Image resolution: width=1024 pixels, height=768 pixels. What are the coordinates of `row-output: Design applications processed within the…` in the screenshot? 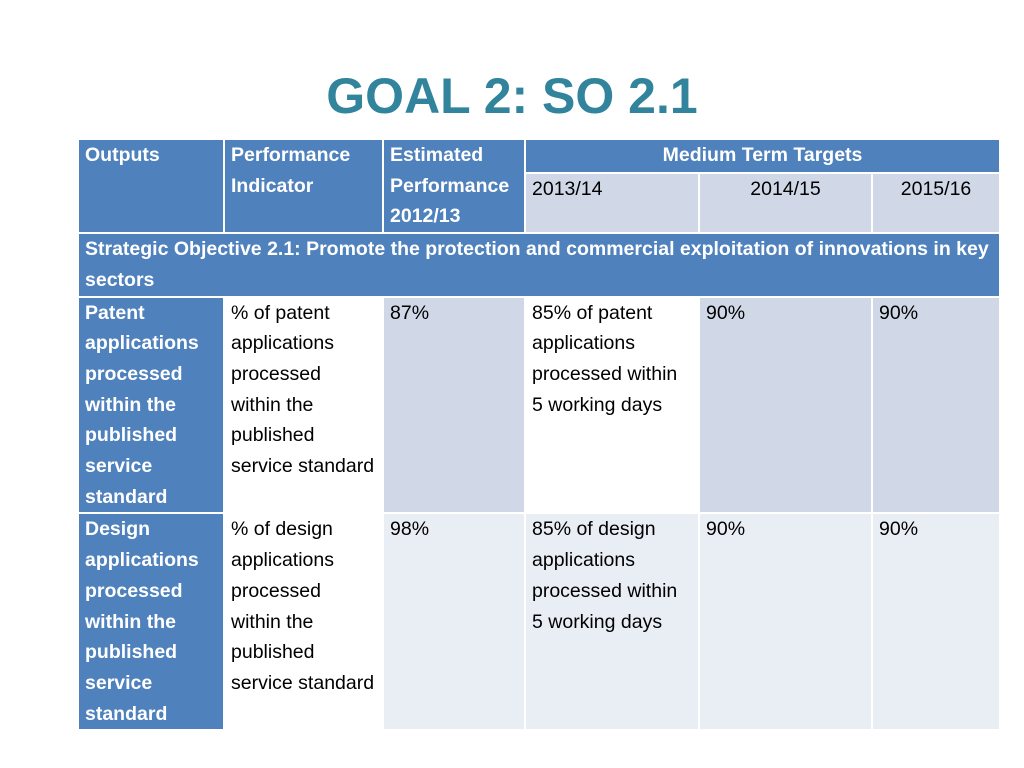 It's located at (151, 622).